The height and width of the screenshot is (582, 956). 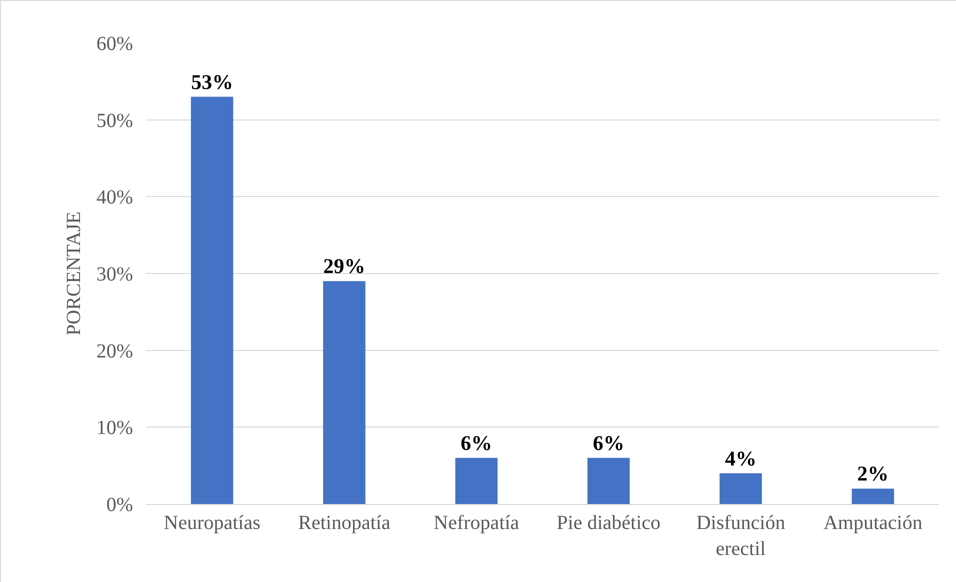 What do you see at coordinates (344, 523) in the screenshot?
I see `x-tick-label: Retinopatía` at bounding box center [344, 523].